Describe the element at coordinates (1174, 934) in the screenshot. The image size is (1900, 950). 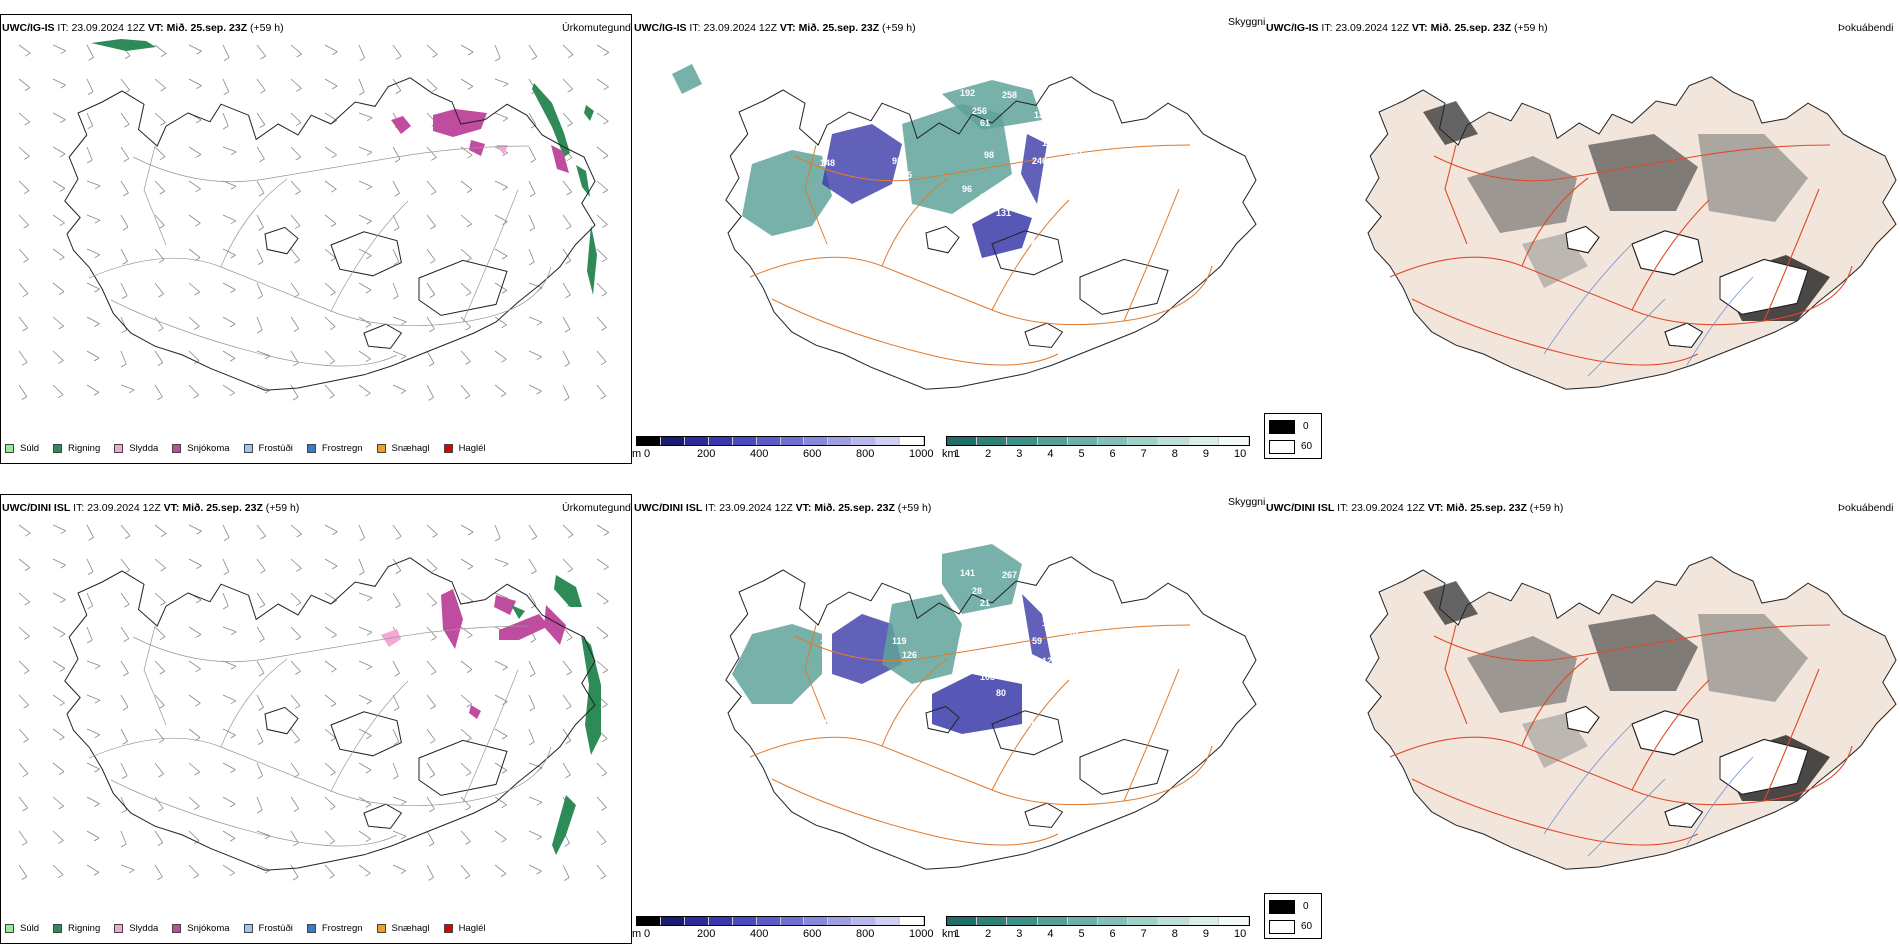
I see `scale-tick-label: 8` at that location.